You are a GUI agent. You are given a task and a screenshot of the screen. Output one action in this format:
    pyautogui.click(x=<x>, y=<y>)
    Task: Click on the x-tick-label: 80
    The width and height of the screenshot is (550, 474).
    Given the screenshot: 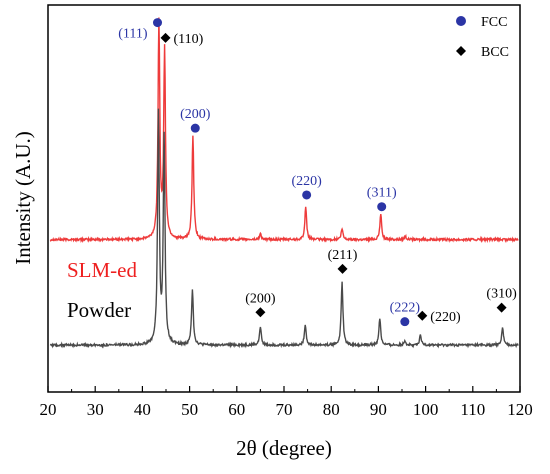 What is the action you would take?
    pyautogui.click(x=331, y=409)
    